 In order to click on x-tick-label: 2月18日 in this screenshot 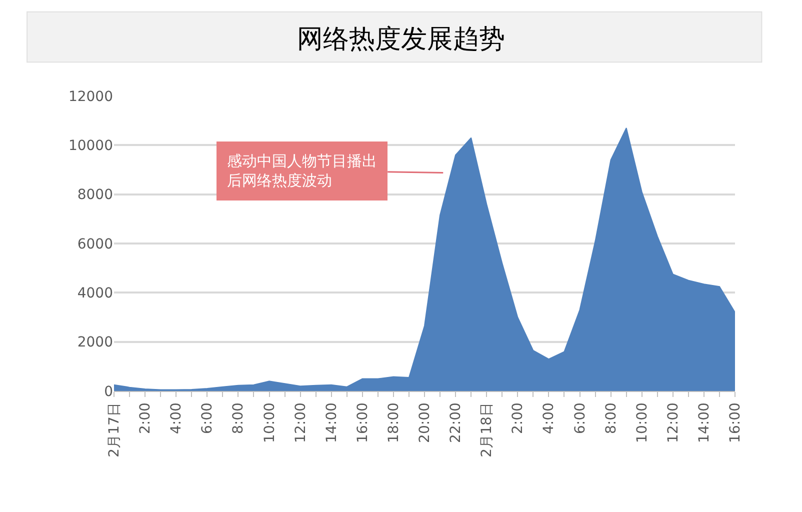, I will do `click(487, 430)`.